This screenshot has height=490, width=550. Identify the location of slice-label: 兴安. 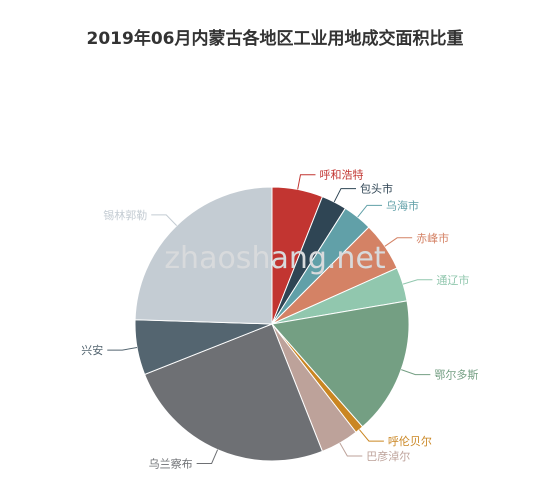
(92, 350).